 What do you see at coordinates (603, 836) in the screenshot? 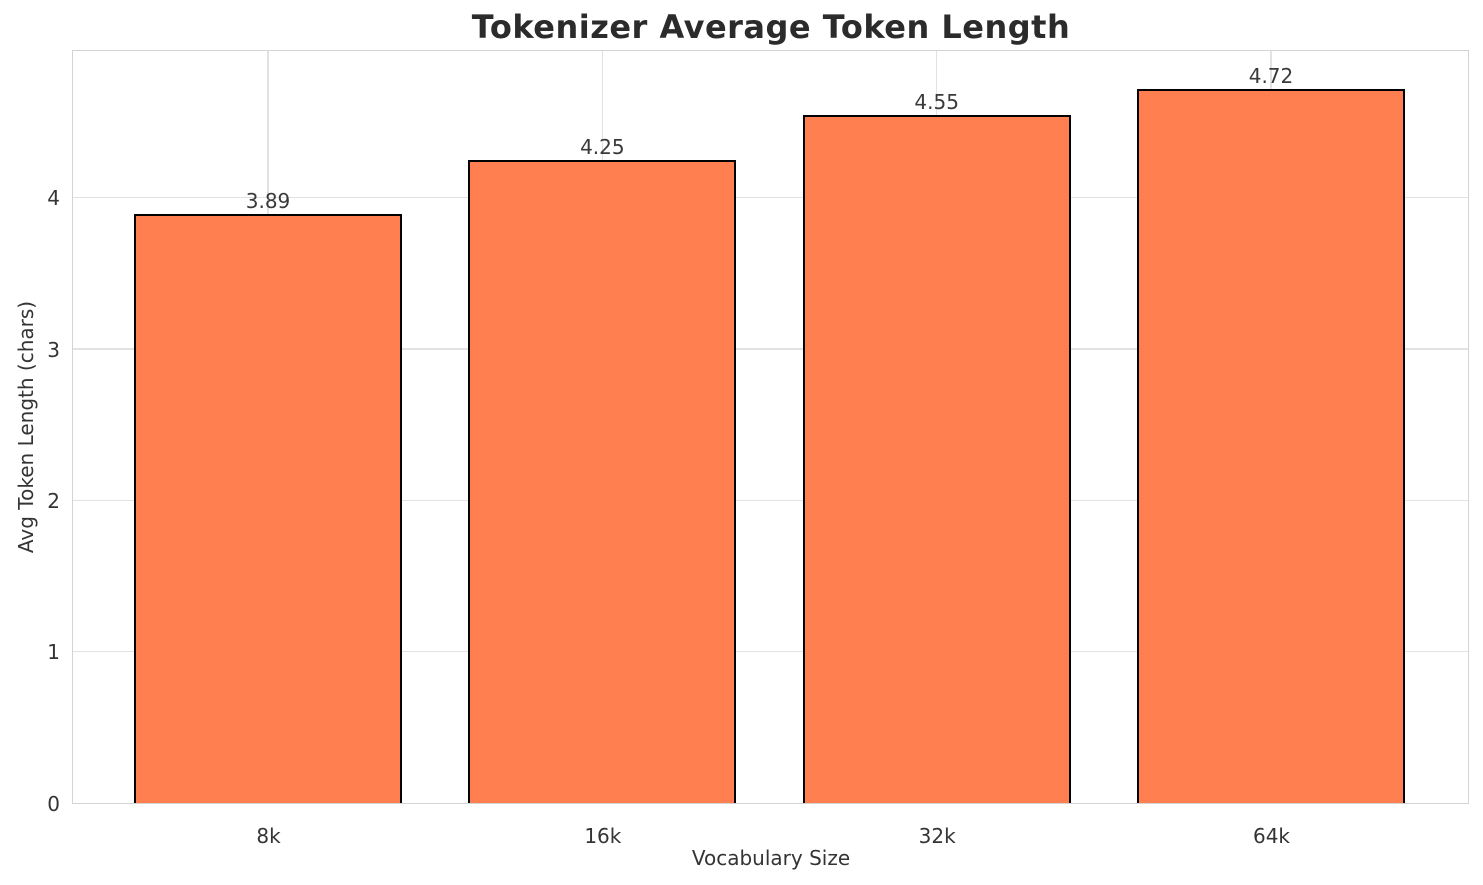
I see `x-tick-label: 16k` at bounding box center [603, 836].